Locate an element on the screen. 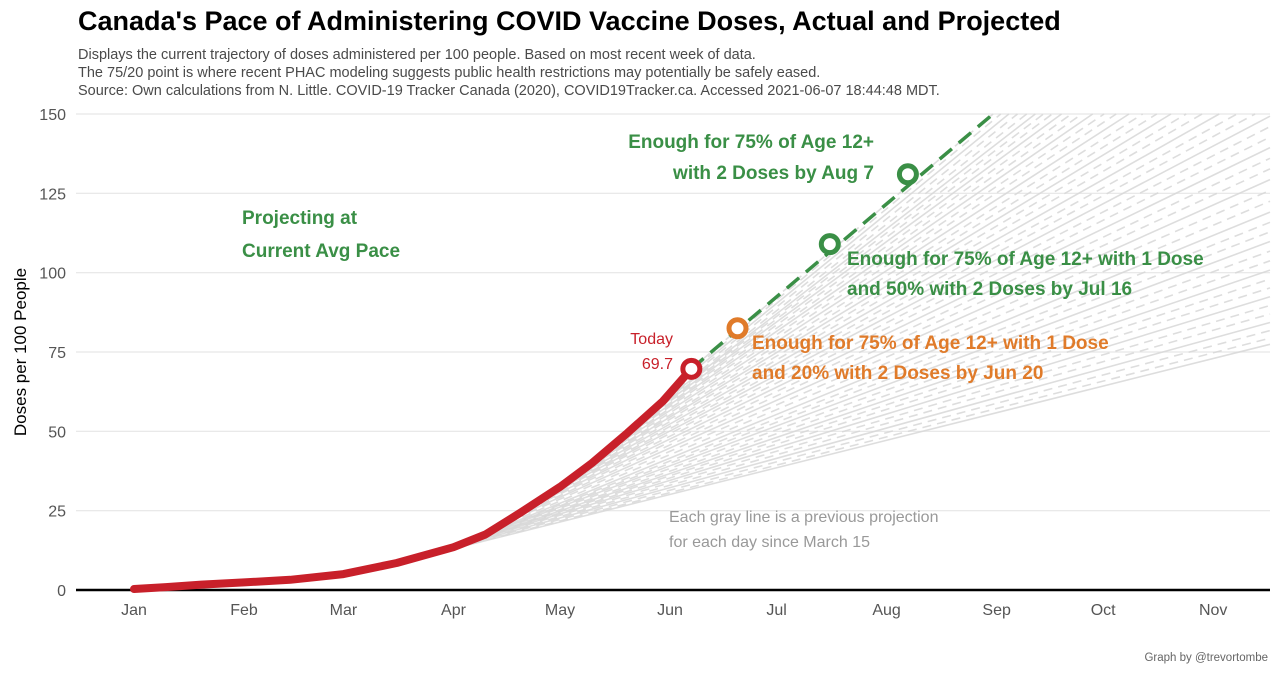 The image size is (1280, 678). y-tick-label: 75 is located at coordinates (57, 353).